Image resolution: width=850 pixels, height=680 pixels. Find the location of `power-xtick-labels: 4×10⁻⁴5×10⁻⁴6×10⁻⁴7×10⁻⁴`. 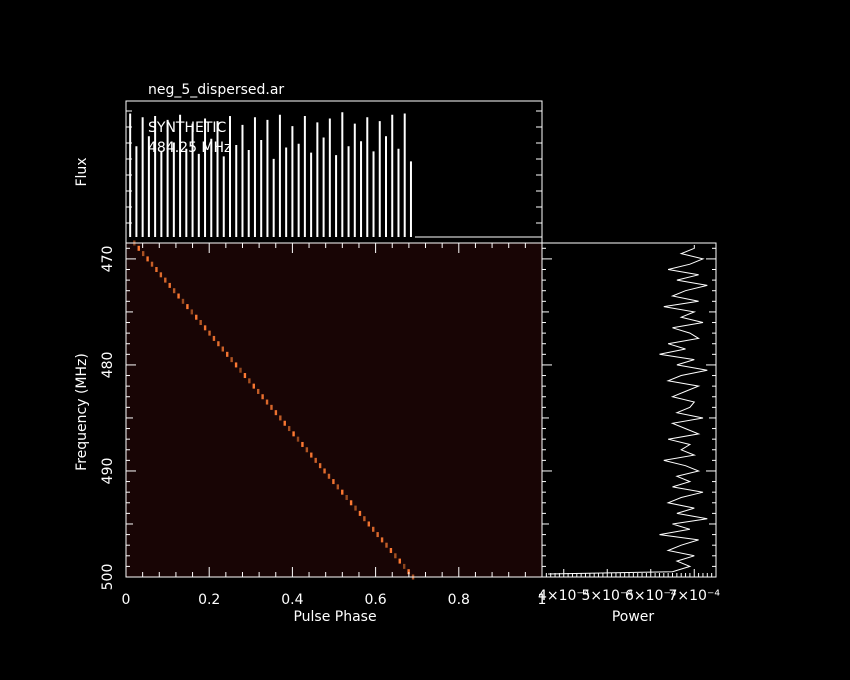

power-xtick-labels: 4×10⁻⁴5×10⁻⁴6×10⁻⁴7×10⁻⁴ is located at coordinates (629, 596).